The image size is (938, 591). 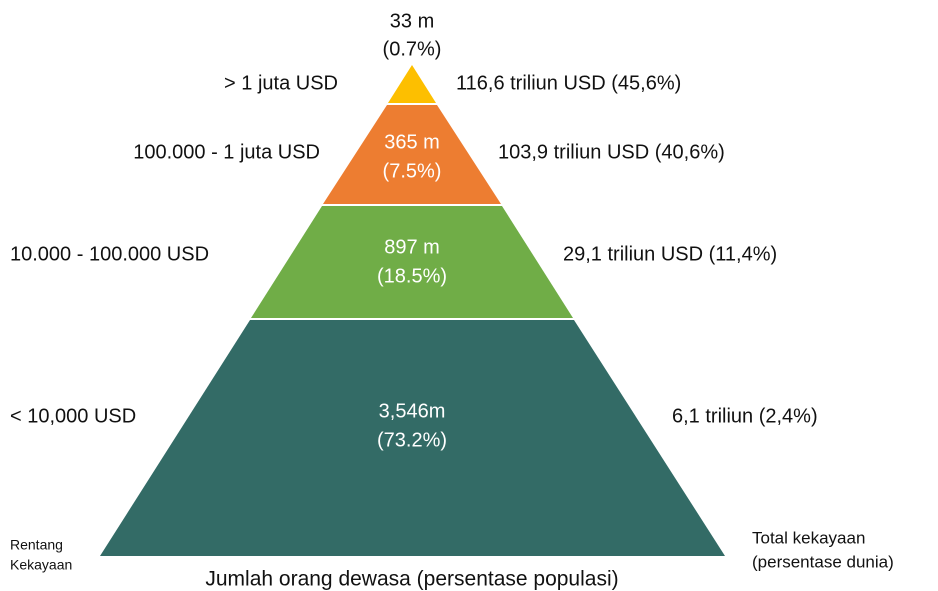 What do you see at coordinates (611, 152) in the screenshot?
I see `tier-wealth: 103,9 triliun USD (40,6%)` at bounding box center [611, 152].